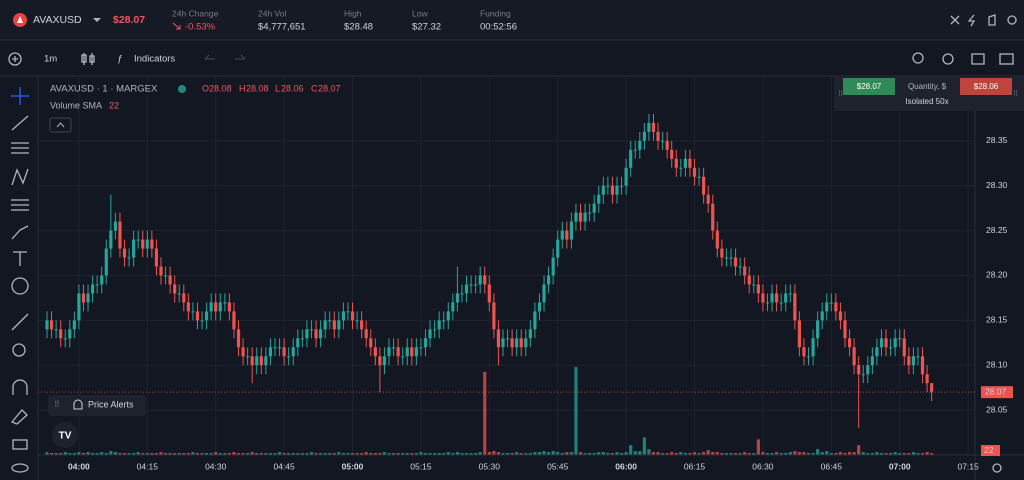  Describe the element at coordinates (20, 123) in the screenshot. I see `trend-line-tool` at that location.